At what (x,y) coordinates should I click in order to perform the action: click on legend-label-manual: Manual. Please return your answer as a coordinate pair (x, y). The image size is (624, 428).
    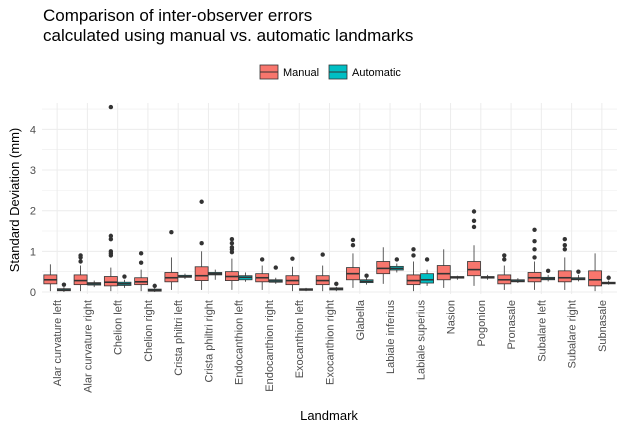
    Looking at the image, I should click on (301, 73).